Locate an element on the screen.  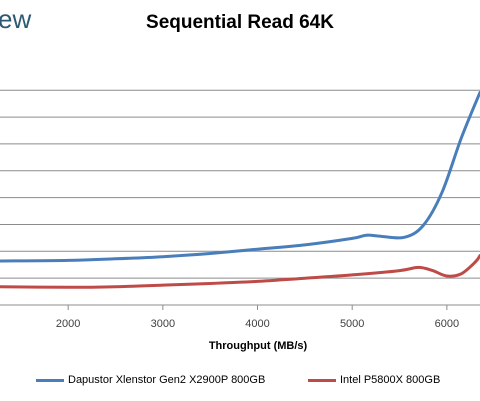
x-axis: 2000 3000 4000 5000 6000 is located at coordinates (240, 317).